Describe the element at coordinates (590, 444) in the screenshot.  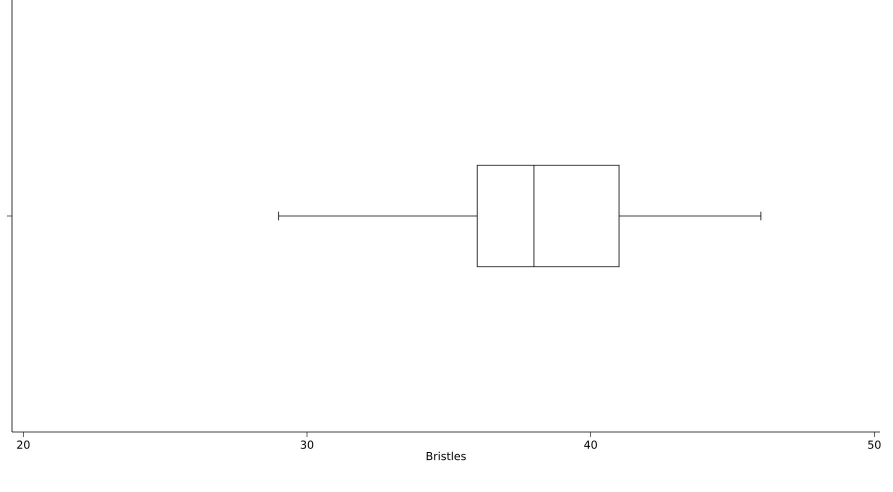
I see `x-tick-label: 40` at that location.